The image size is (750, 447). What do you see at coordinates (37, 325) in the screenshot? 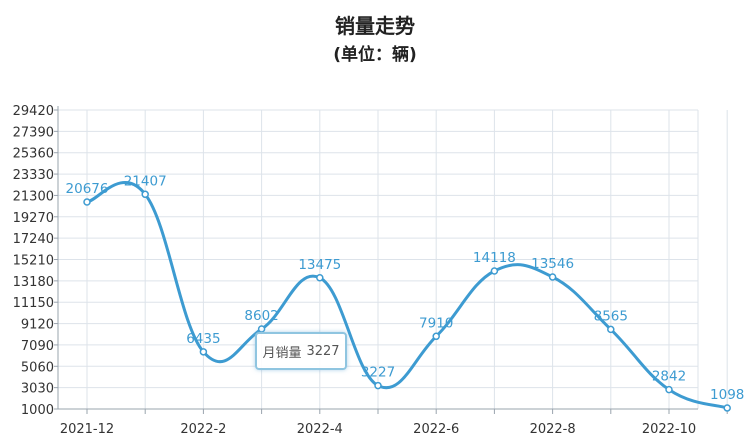
I see `y-tick-label: 9120` at bounding box center [37, 325].